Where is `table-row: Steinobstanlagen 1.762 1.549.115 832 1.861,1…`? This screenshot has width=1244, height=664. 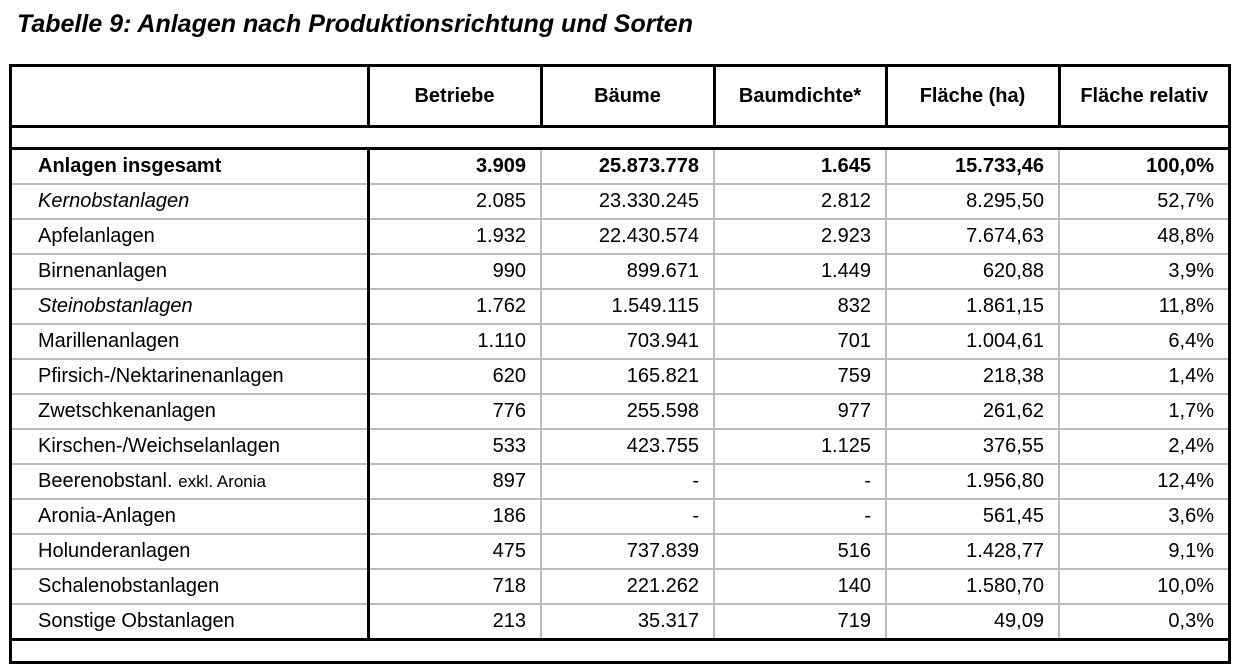 table-row: Steinobstanlagen 1.762 1.549.115 832 1.861,1… is located at coordinates (620, 306).